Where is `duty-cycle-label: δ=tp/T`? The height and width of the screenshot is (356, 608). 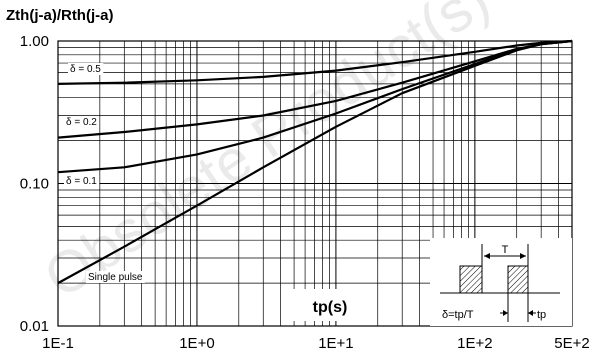 duty-cycle-label: δ=tp/T is located at coordinates (458, 315).